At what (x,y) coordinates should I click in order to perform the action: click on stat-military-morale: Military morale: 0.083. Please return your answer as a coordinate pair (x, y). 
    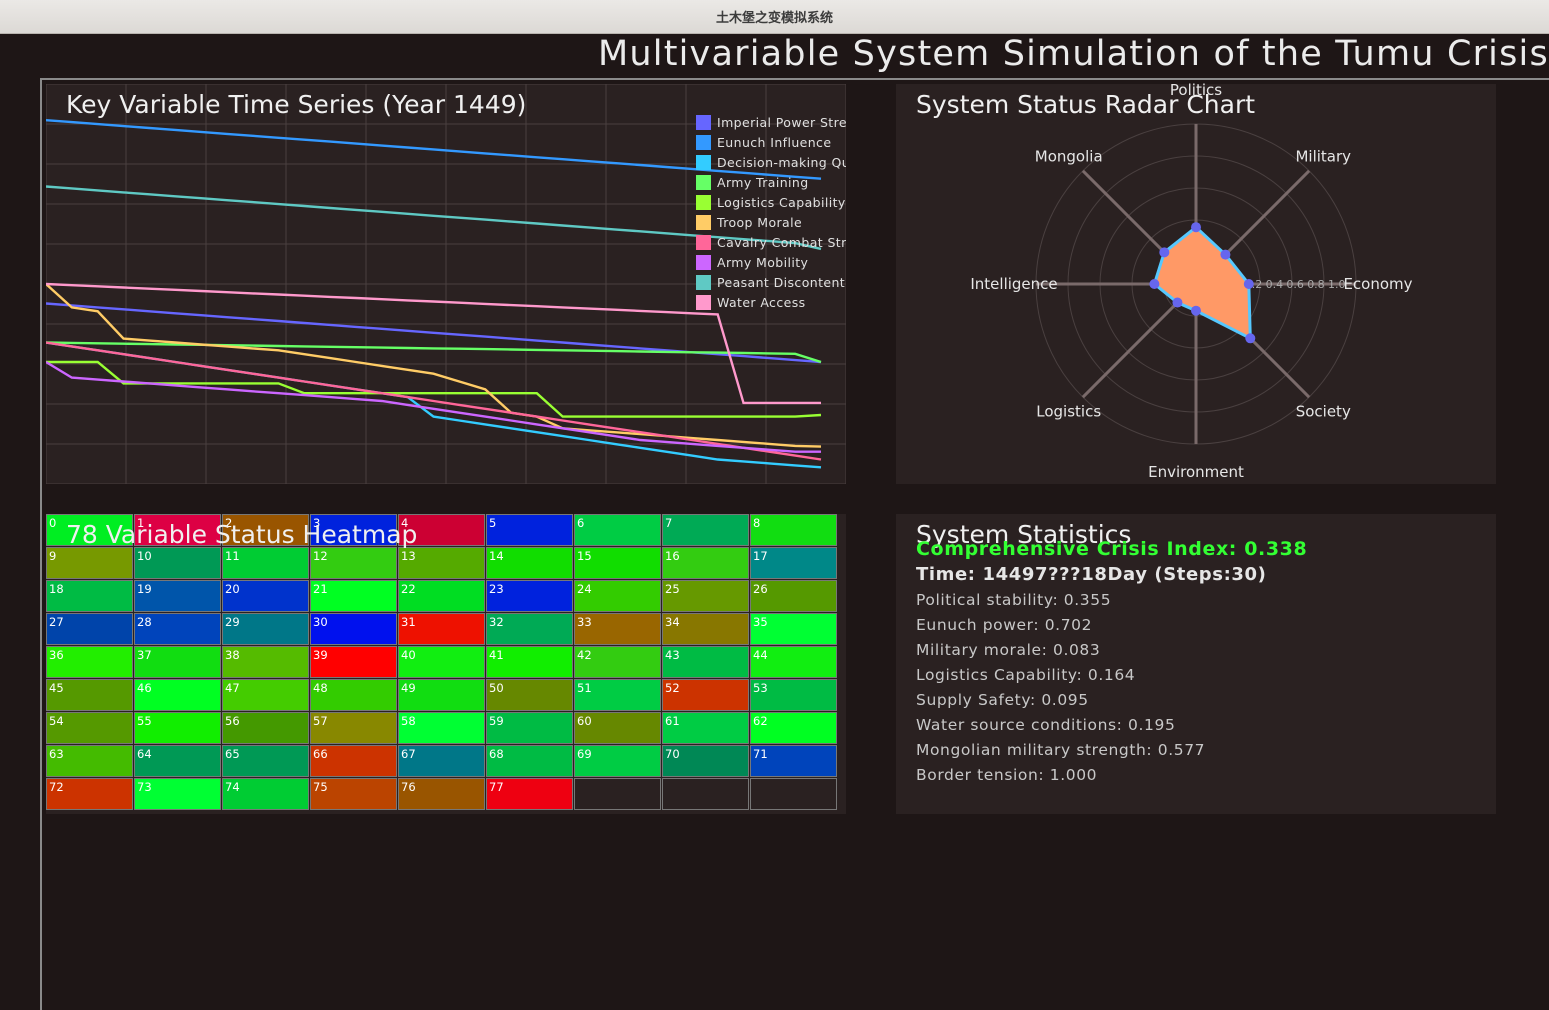
    Looking at the image, I should click on (1008, 650).